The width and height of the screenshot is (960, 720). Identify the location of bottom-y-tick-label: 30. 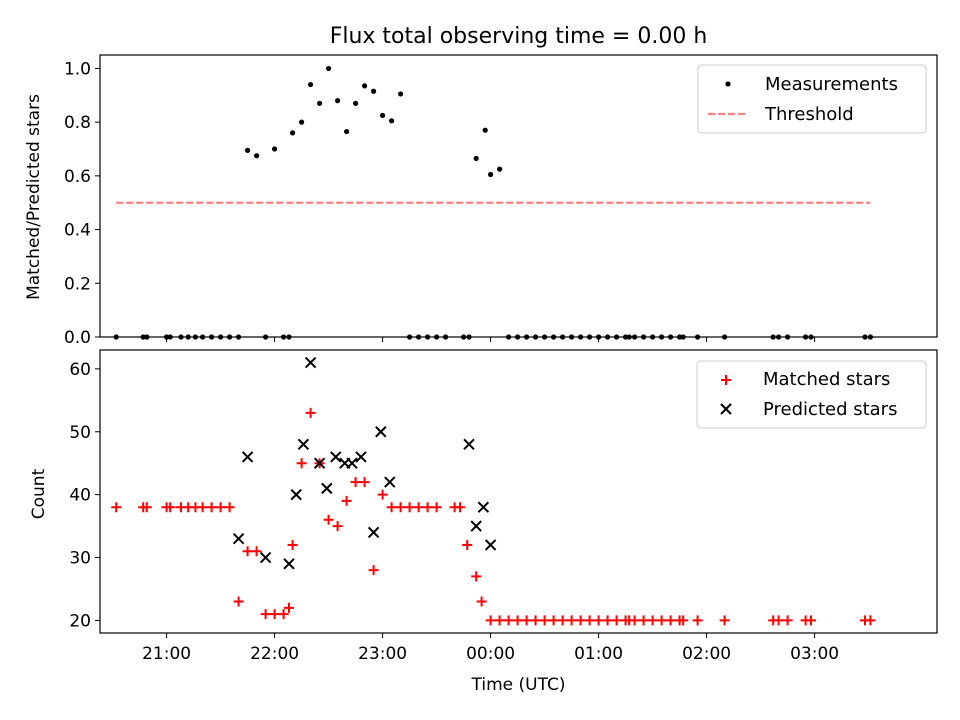
(80, 559).